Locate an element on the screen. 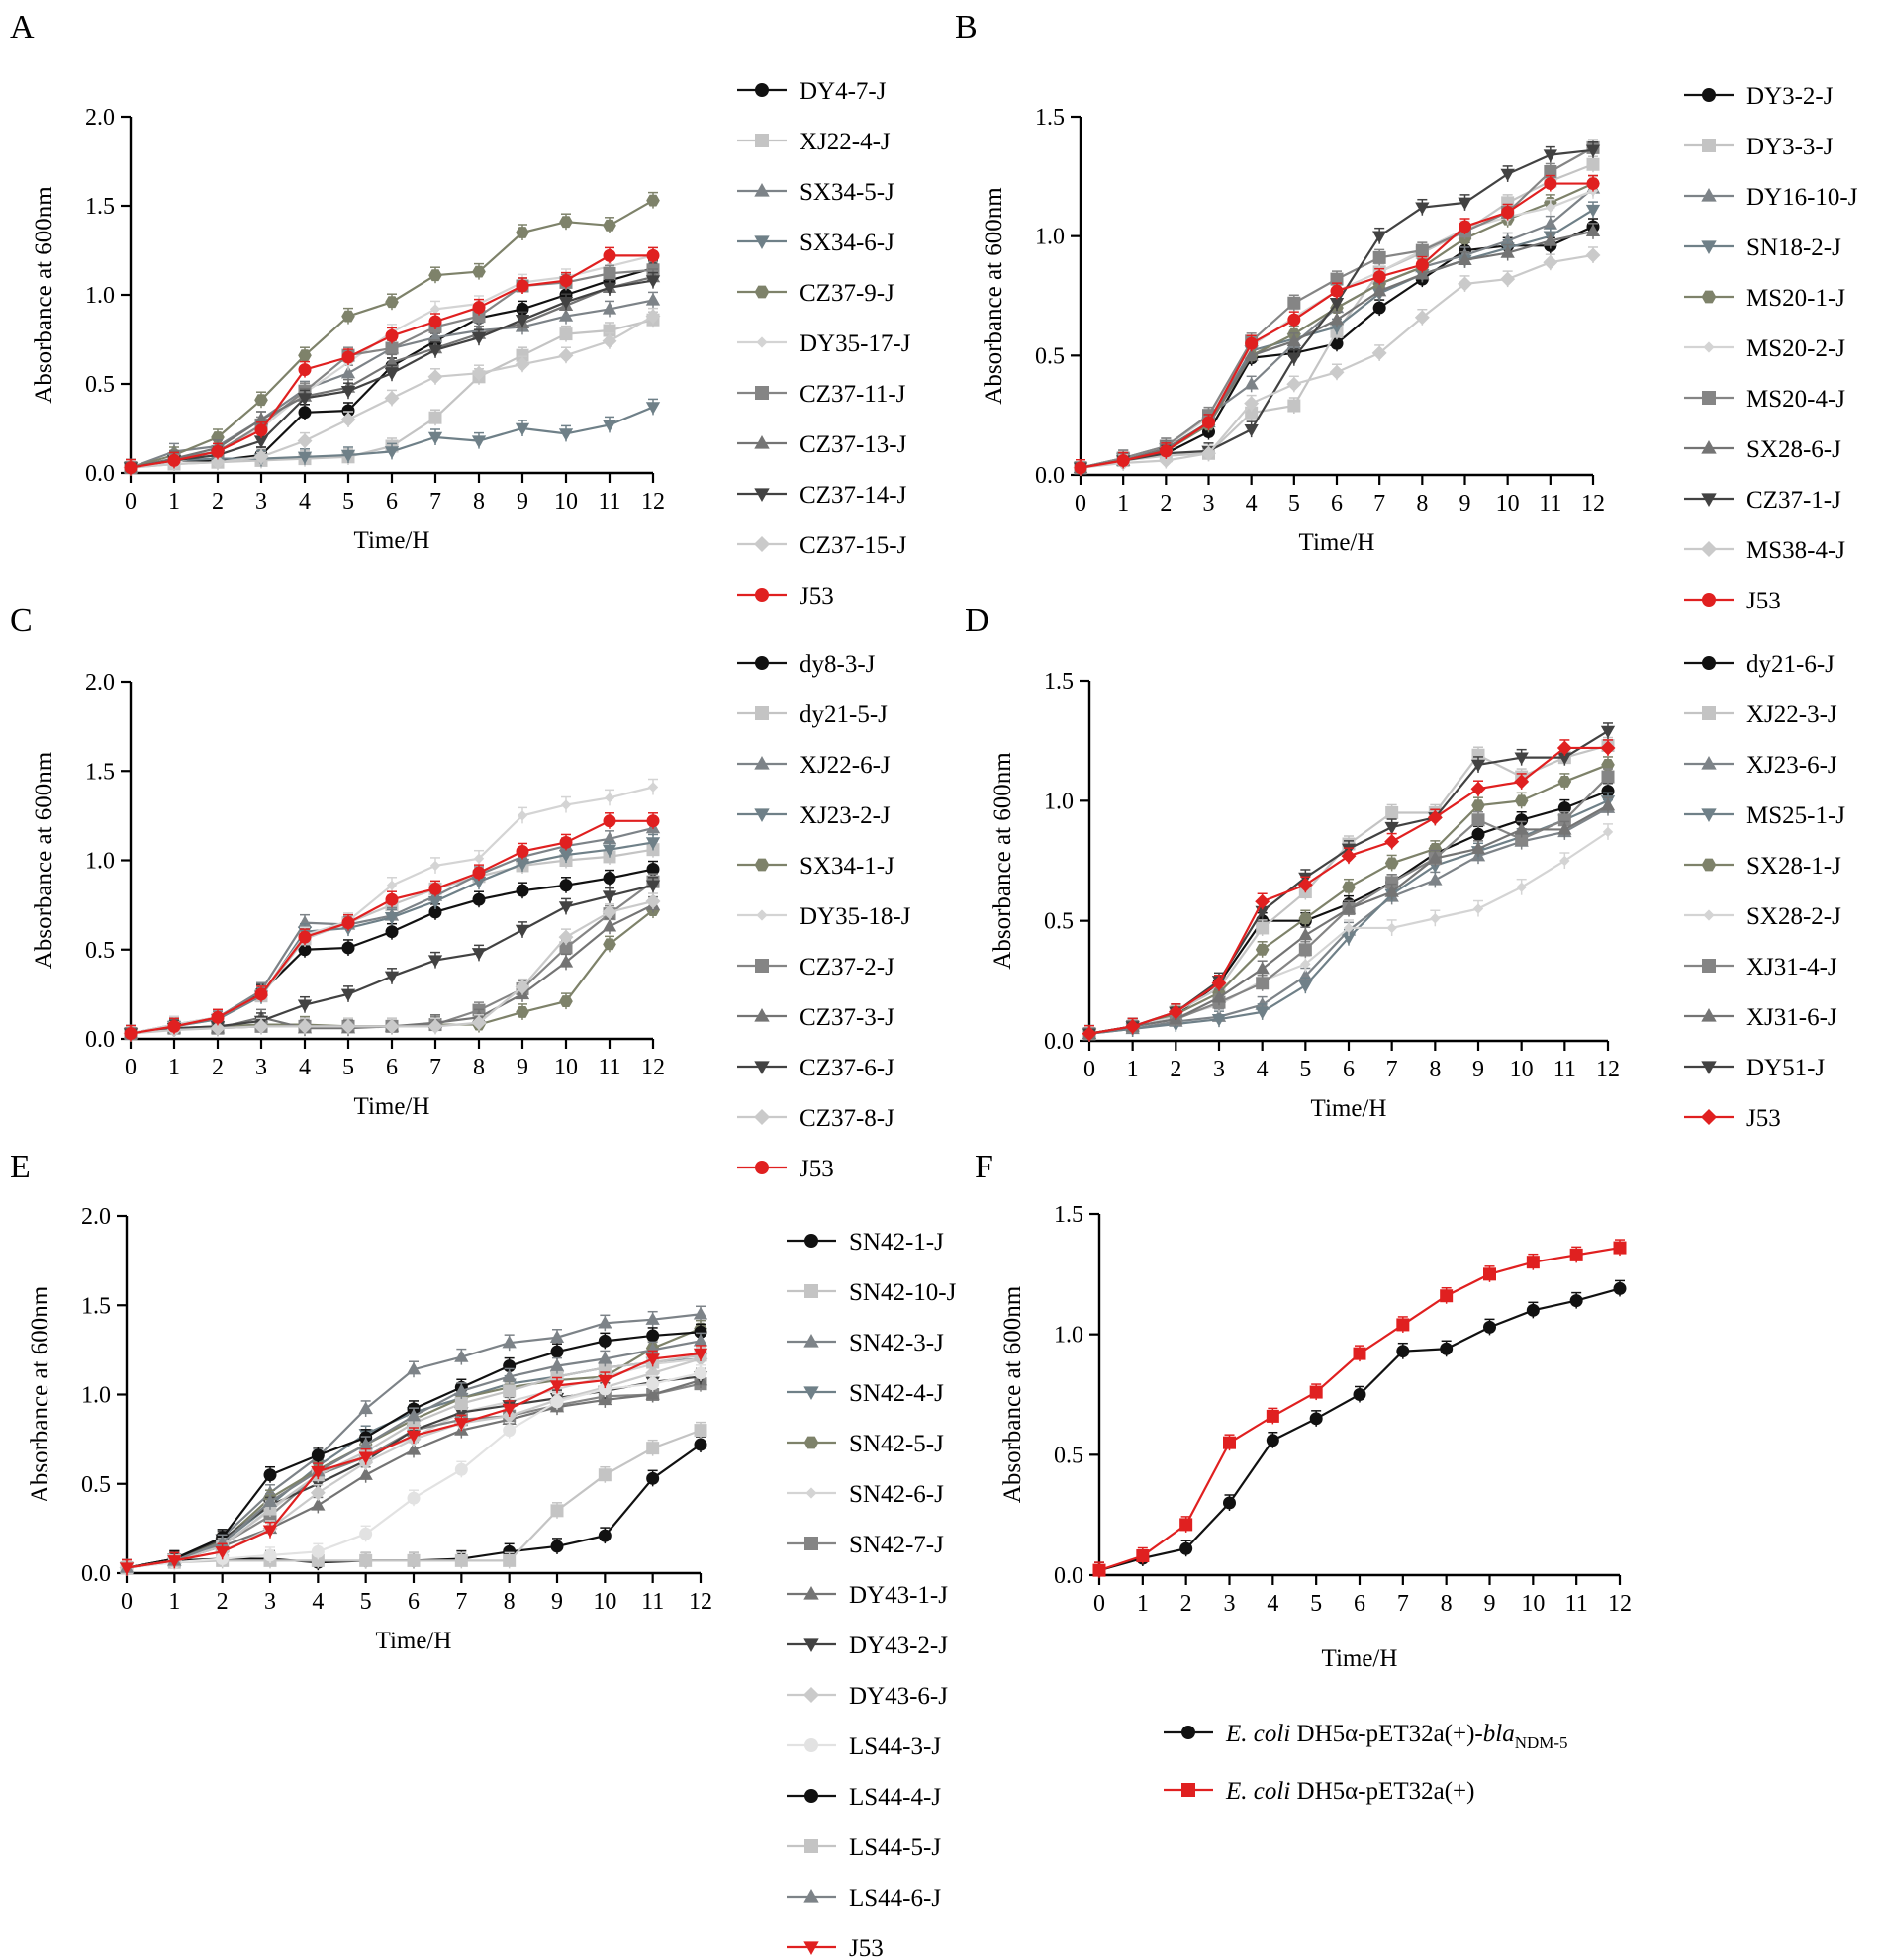  legend-label: SN42-7-J is located at coordinates (896, 1545).